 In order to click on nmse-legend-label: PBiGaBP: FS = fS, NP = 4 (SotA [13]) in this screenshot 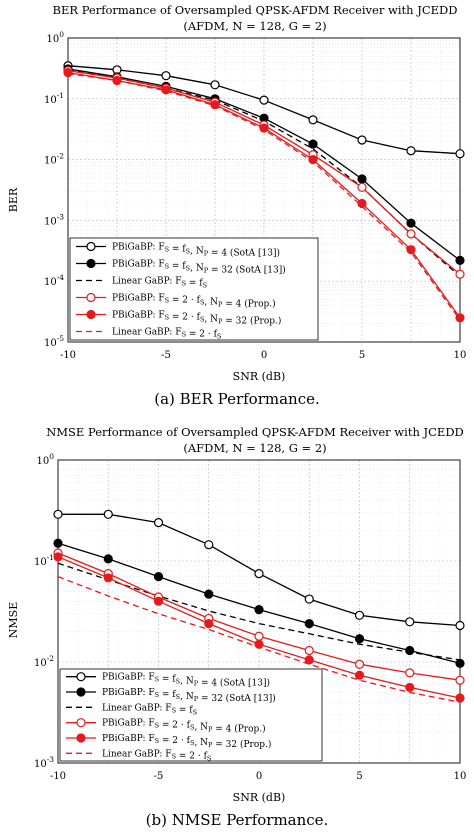, I will do `click(186, 681)`.